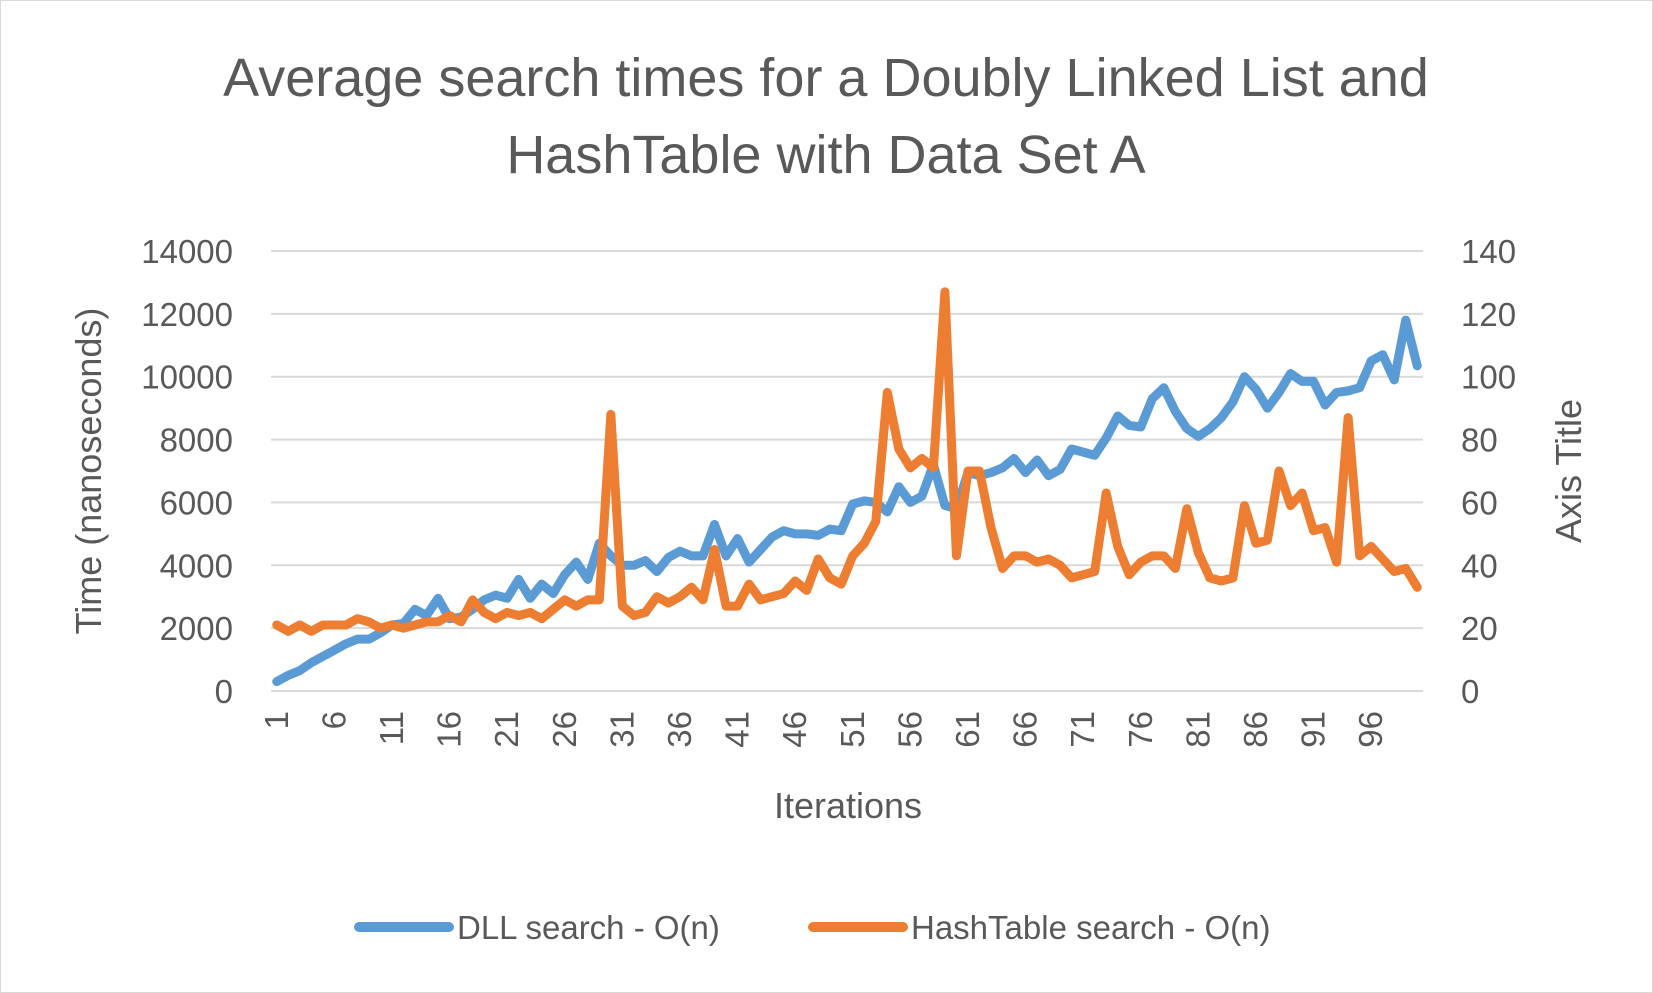 Image resolution: width=1653 pixels, height=993 pixels. What do you see at coordinates (187, 471) in the screenshot?
I see `y-axis-ticks: 0 2000 4000 6000 8000 10000 12000 14000` at bounding box center [187, 471].